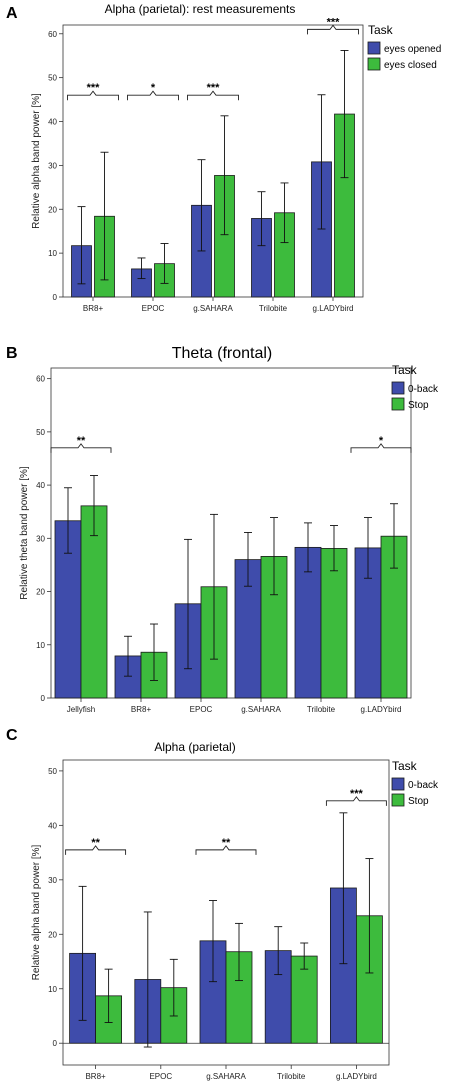 The height and width of the screenshot is (1086, 476). Describe the element at coordinates (410, 65) in the screenshot. I see `legend-label: eyes closed` at that location.